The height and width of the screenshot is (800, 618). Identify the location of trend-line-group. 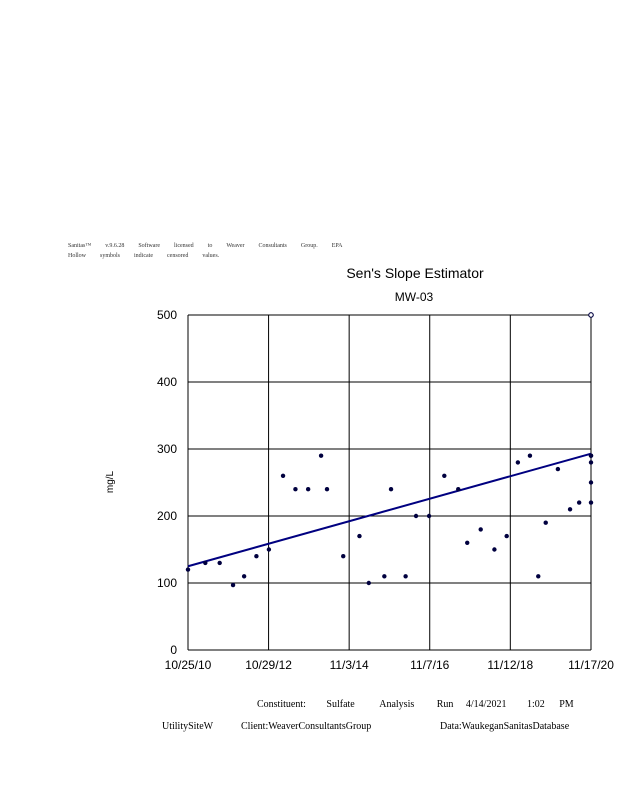
(389, 510).